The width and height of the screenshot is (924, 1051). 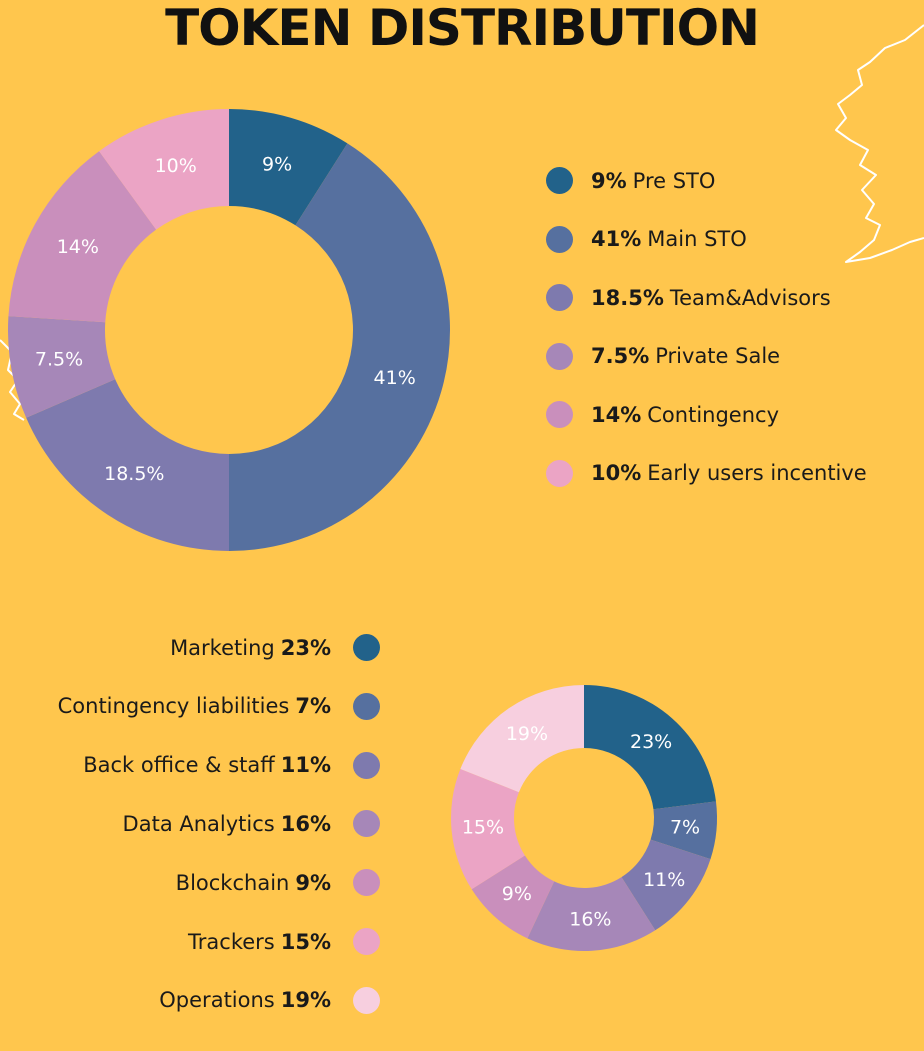 I want to click on legend-item-private-sale: 7.5% Private Sale, so click(x=663, y=356).